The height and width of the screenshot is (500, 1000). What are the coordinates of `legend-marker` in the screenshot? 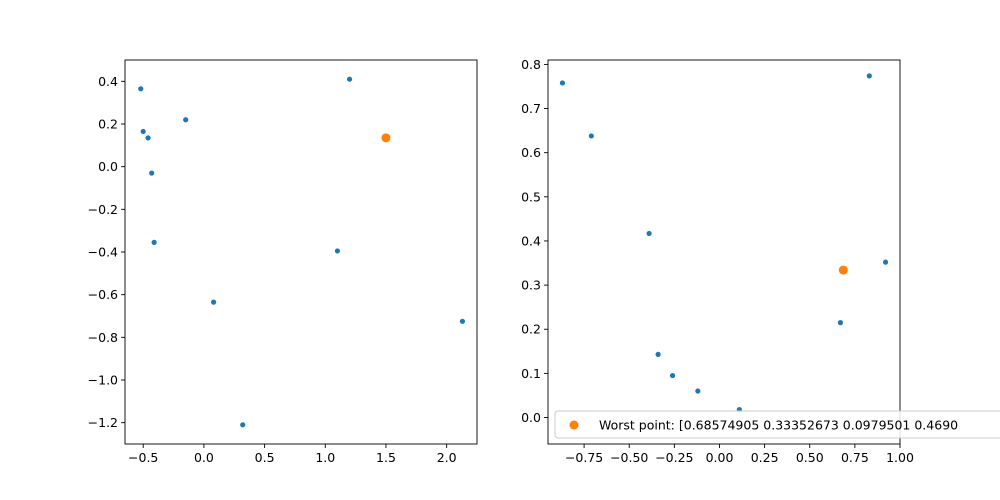 It's located at (574, 425).